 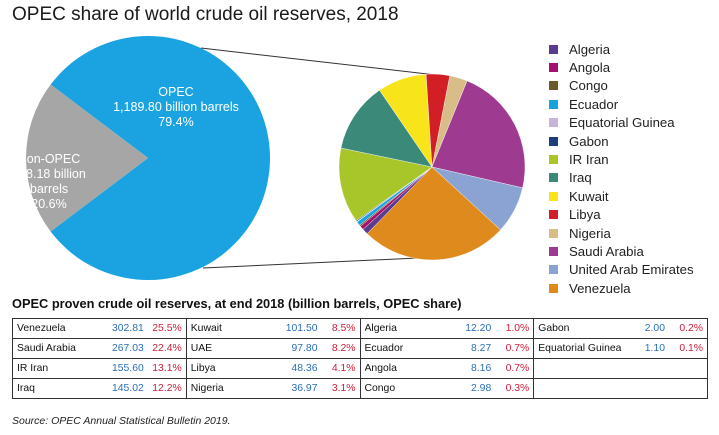 I want to click on opec-share: 0.2%, so click(x=691, y=328).